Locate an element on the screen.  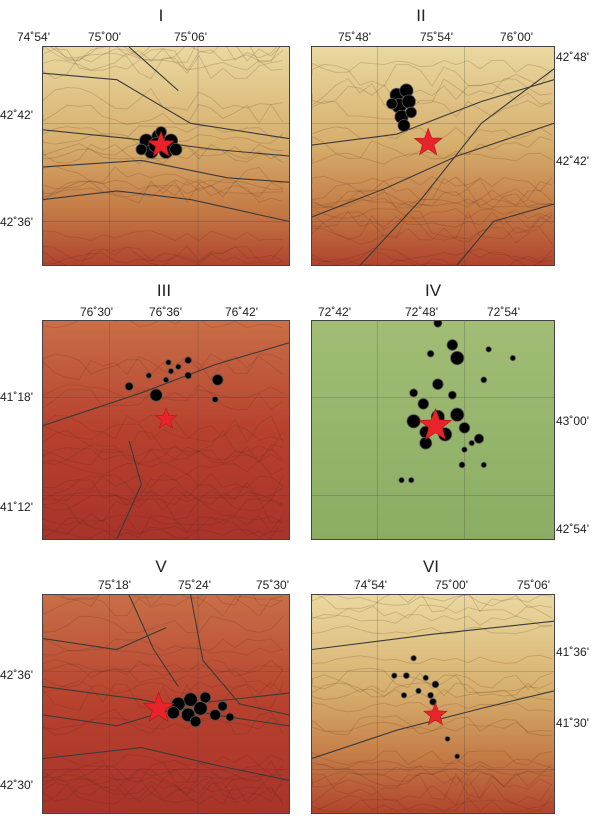
lat-tick: 41˚36' is located at coordinates (572, 652).